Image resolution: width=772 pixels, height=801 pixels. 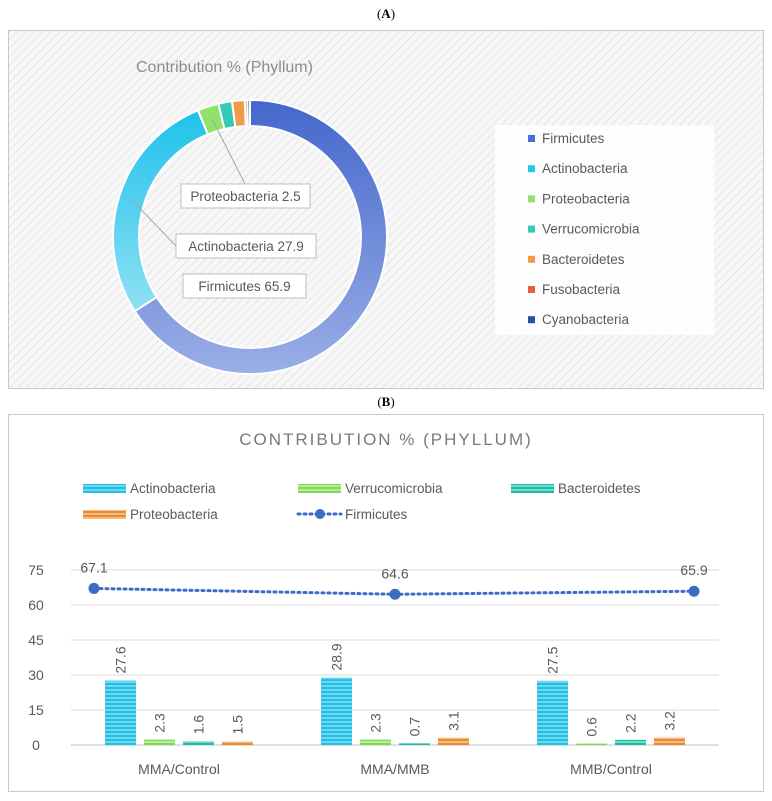 I want to click on panel-a-letter: A, so click(x=386, y=13).